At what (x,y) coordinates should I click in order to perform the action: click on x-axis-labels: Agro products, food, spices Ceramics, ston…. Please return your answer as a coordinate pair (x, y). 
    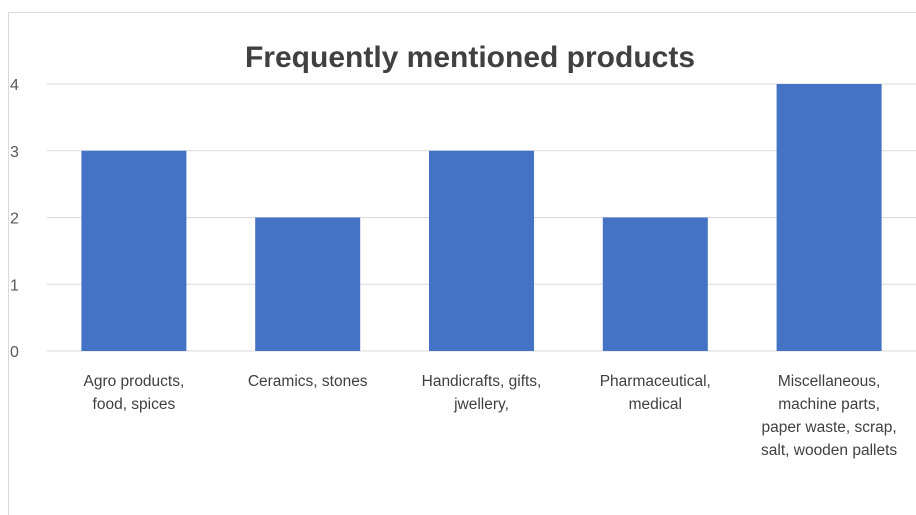
    Looking at the image, I should click on (490, 416).